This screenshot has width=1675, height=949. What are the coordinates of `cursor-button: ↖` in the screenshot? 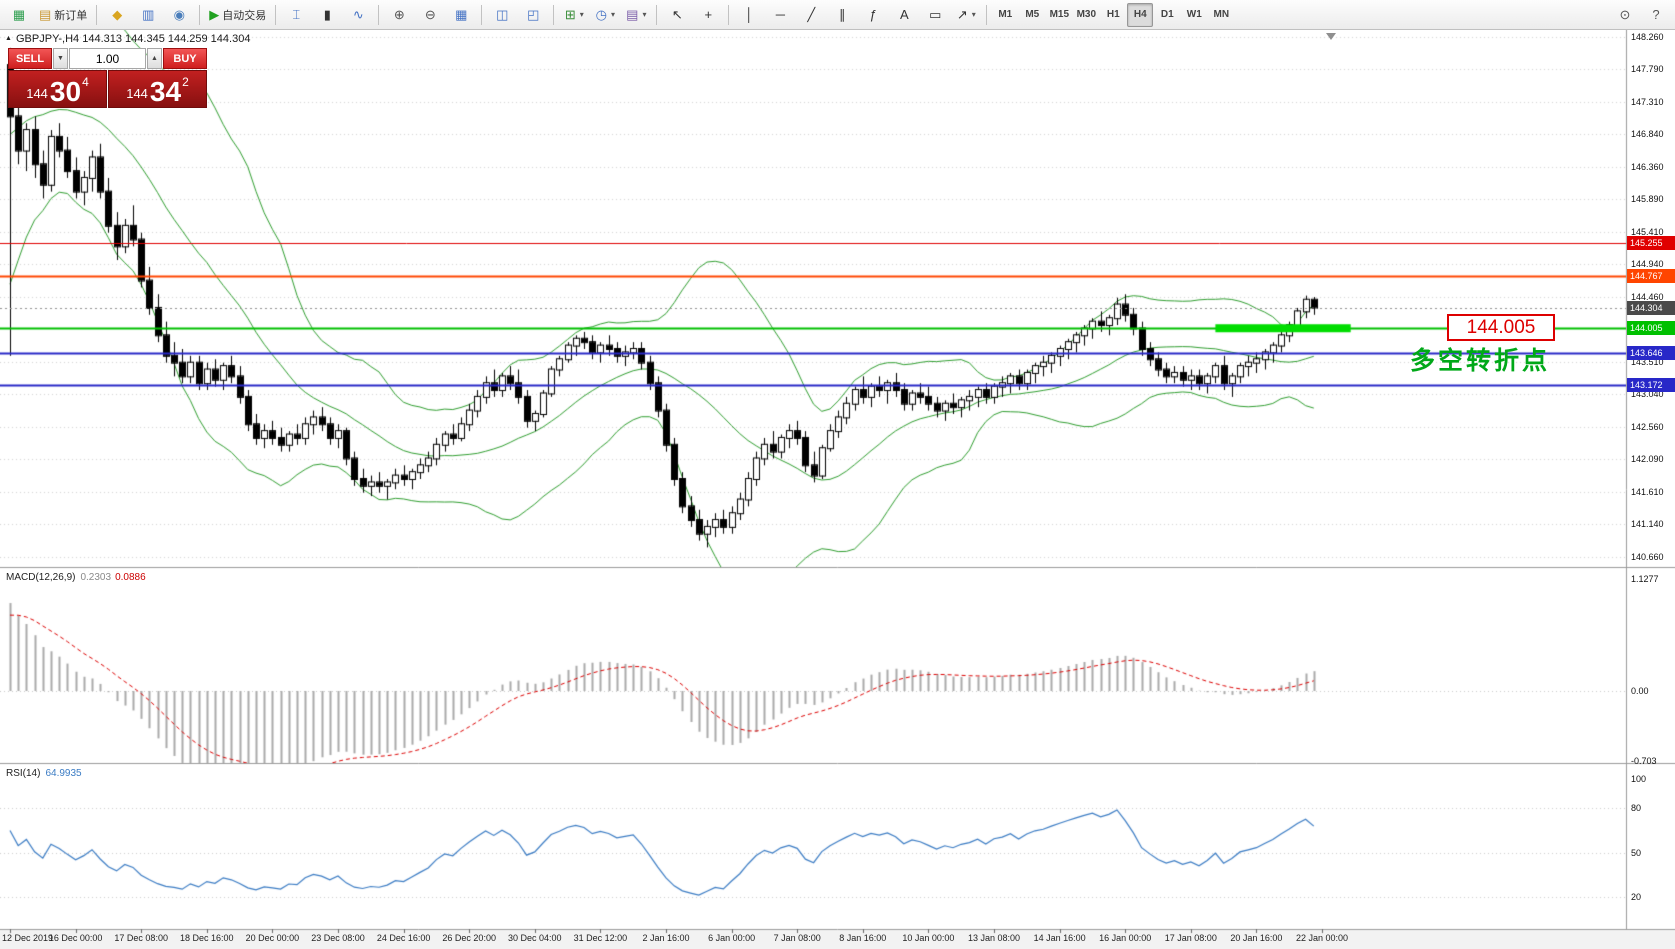 It's located at (677, 15).